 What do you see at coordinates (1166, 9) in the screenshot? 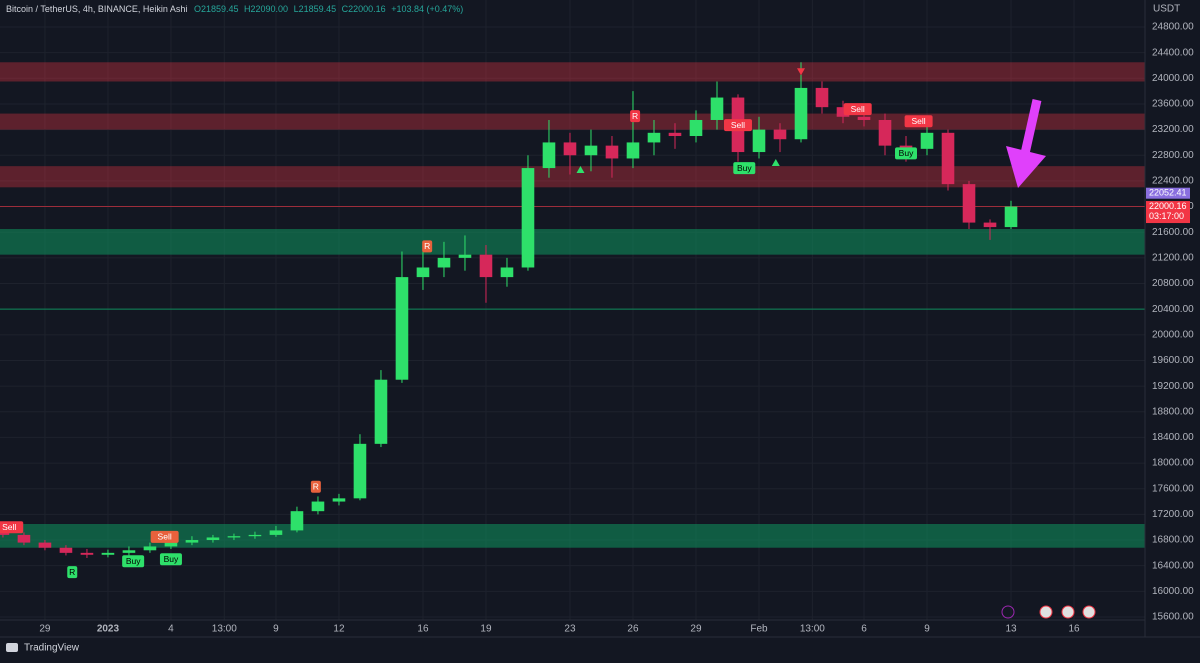
I see `unit-label: USDT` at bounding box center [1166, 9].